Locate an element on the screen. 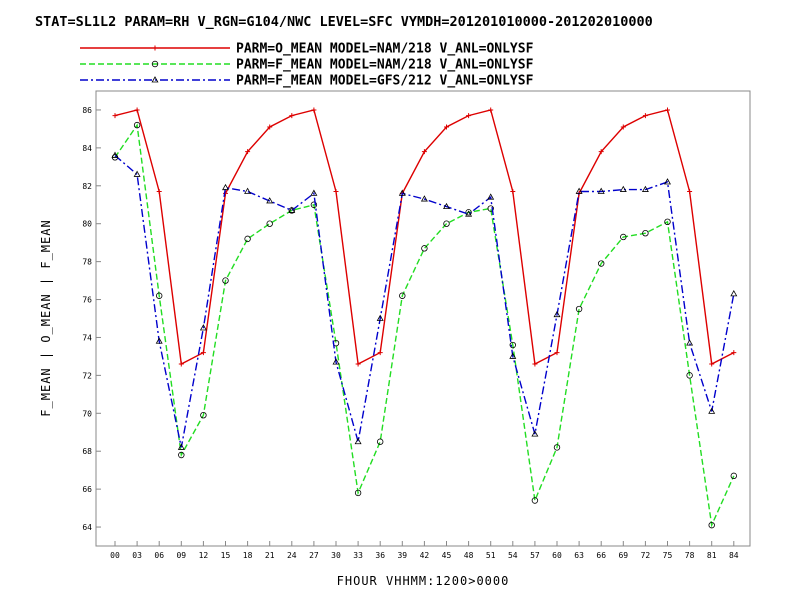  x-tick-label: 27 is located at coordinates (314, 555).